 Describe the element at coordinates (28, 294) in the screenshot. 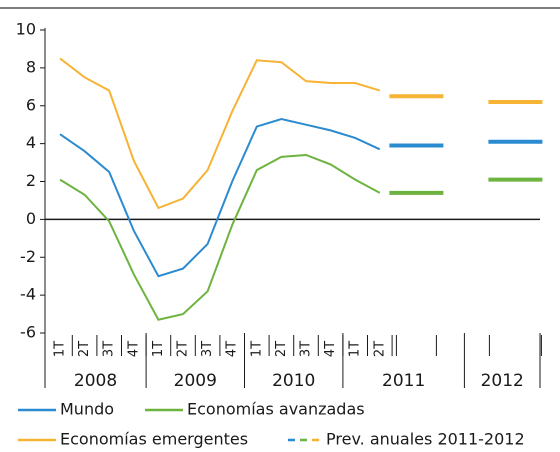

I see `y-tick-label: -4` at that location.